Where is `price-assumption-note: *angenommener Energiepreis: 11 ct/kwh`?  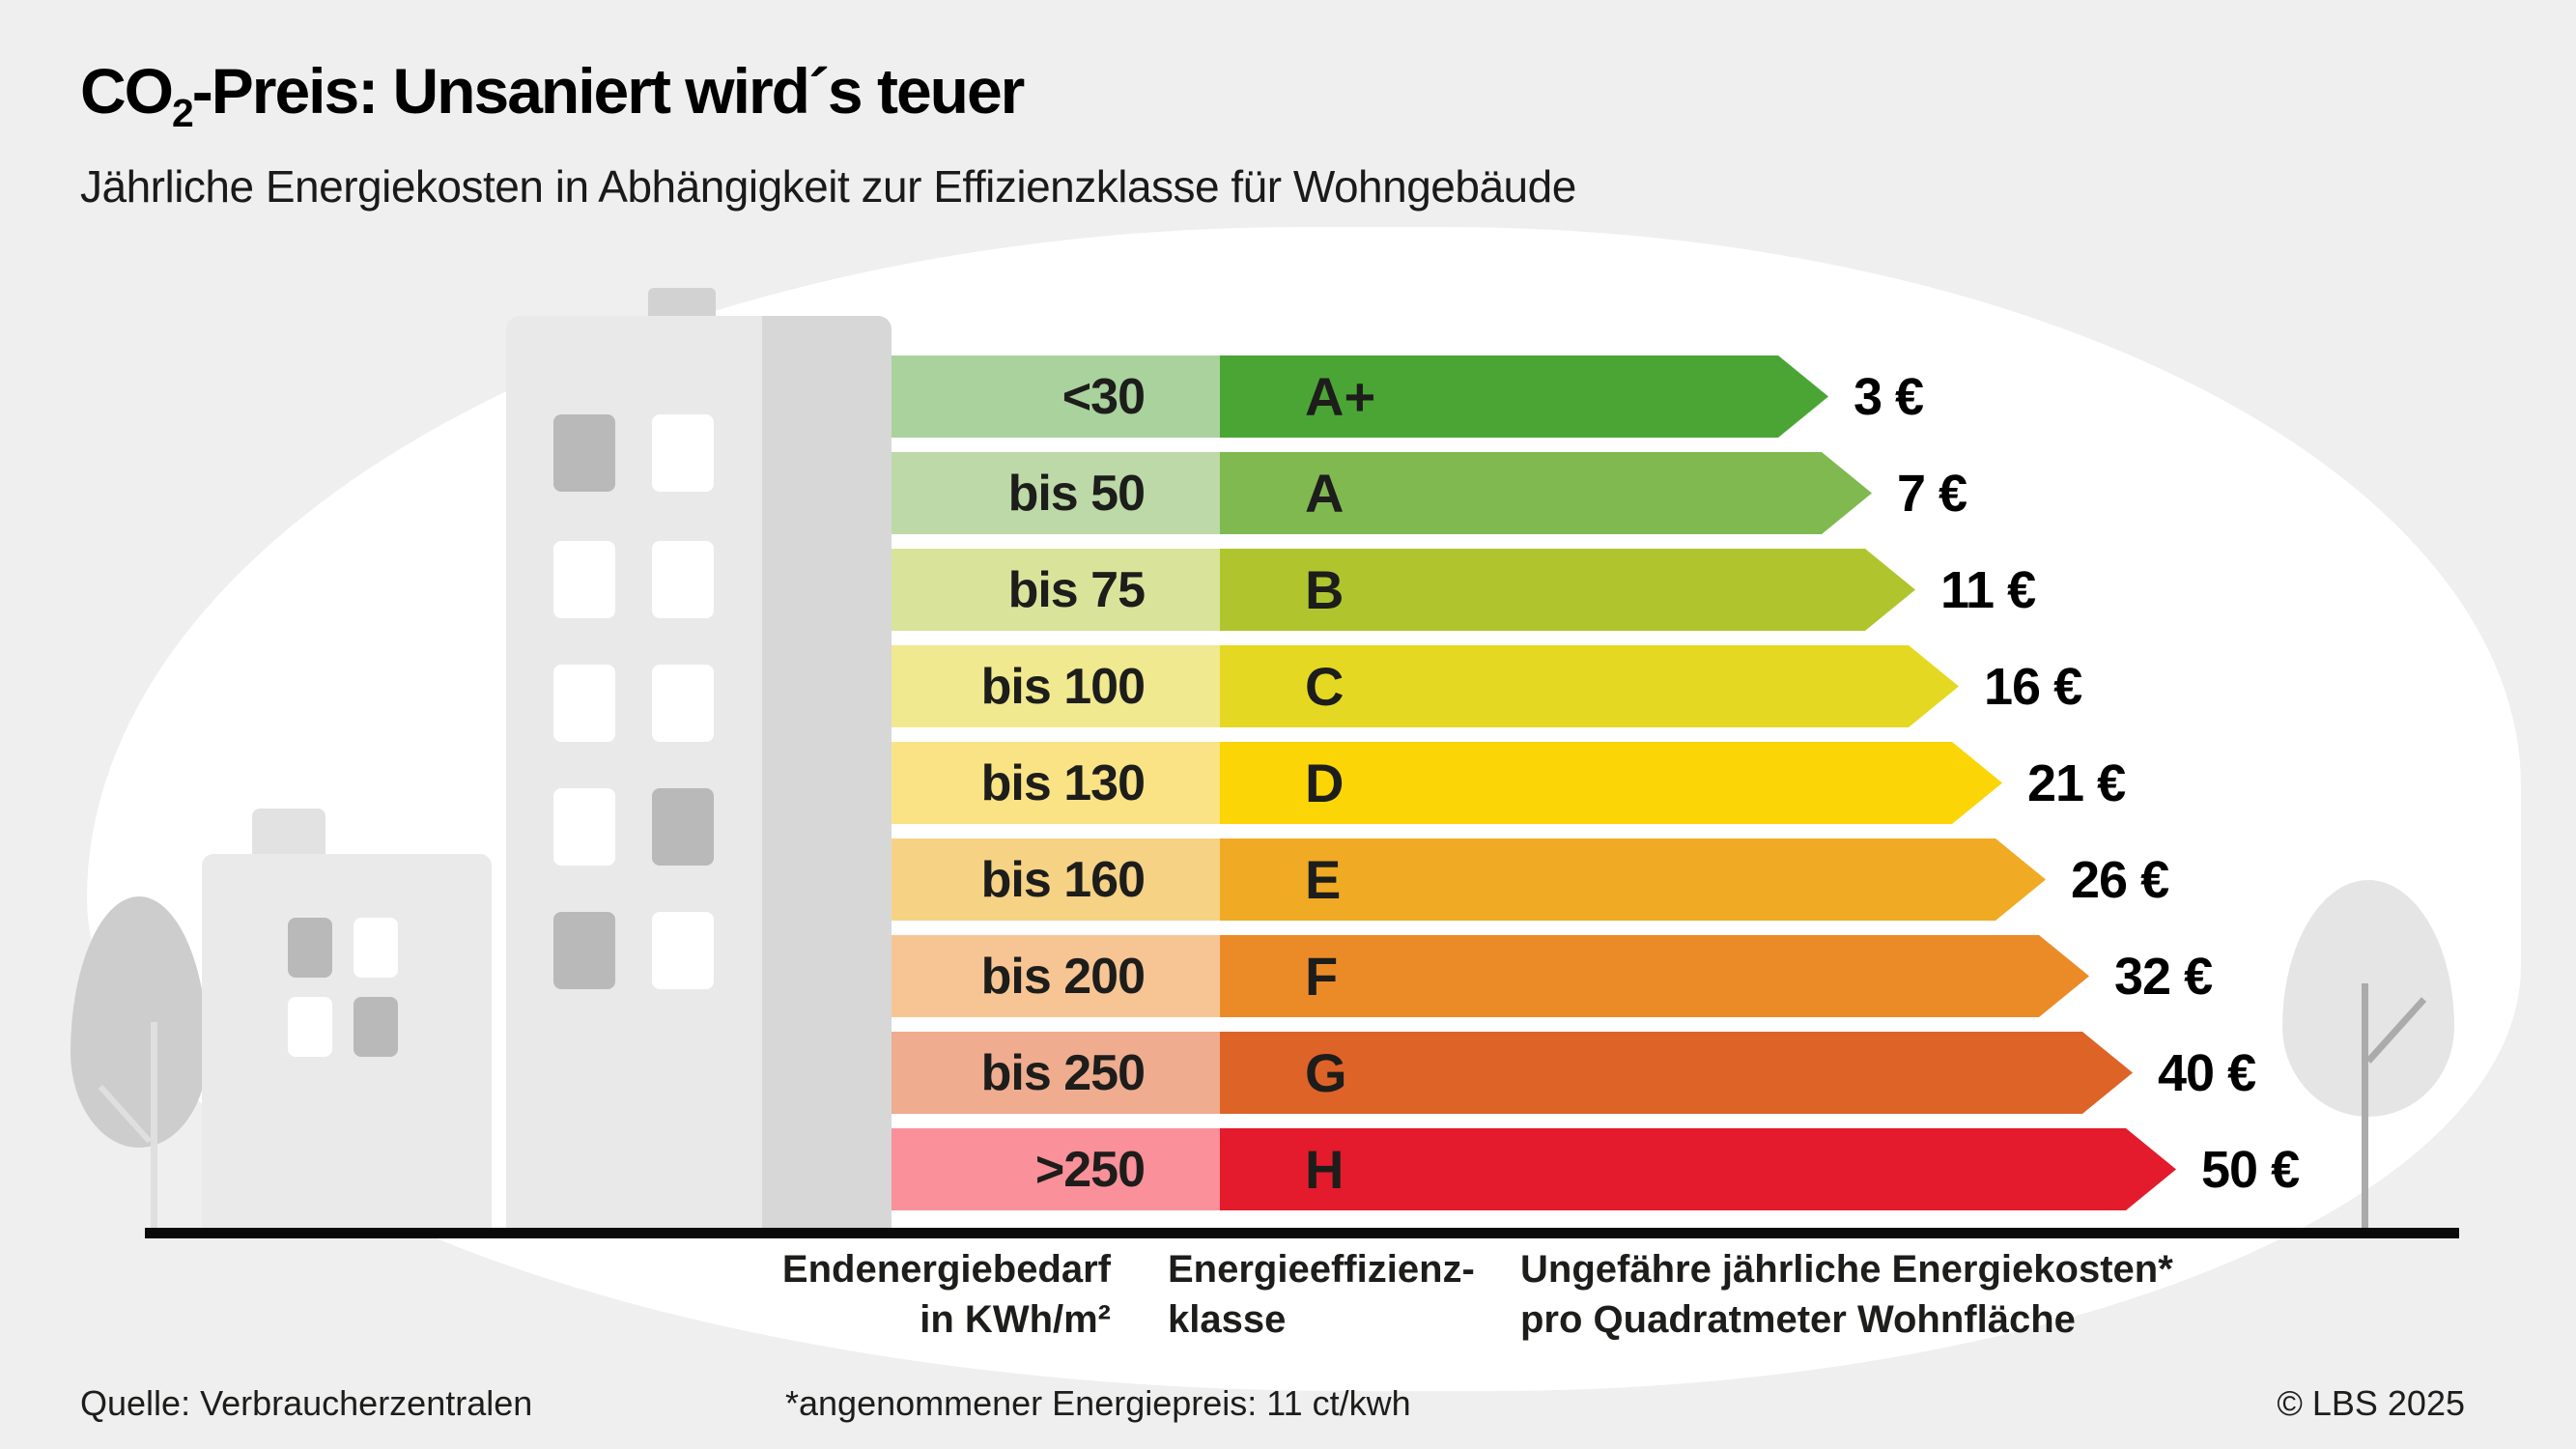 price-assumption-note: *angenommener Energiepreis: 11 ct/kwh is located at coordinates (1098, 1403).